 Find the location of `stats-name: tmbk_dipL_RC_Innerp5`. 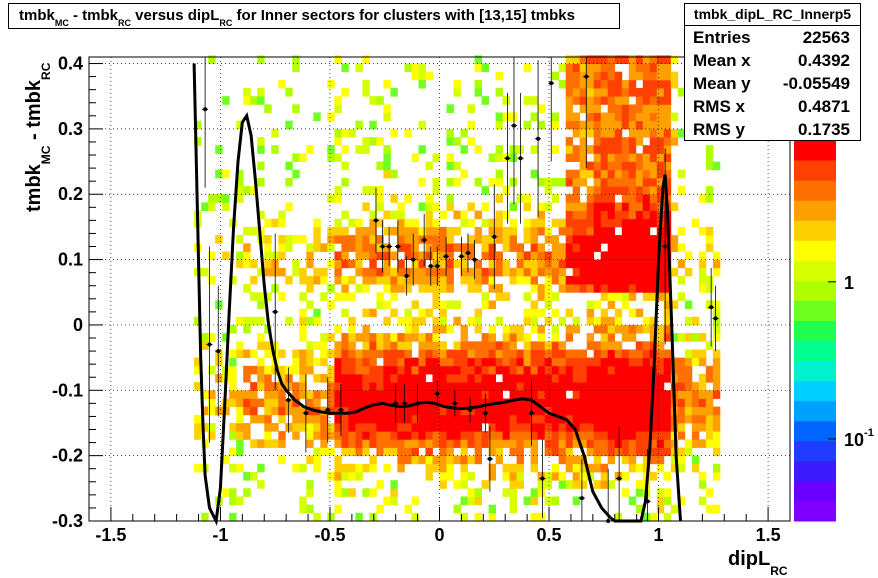

stats-name: tmbk_dipL_RC_Innerp5 is located at coordinates (772, 15).